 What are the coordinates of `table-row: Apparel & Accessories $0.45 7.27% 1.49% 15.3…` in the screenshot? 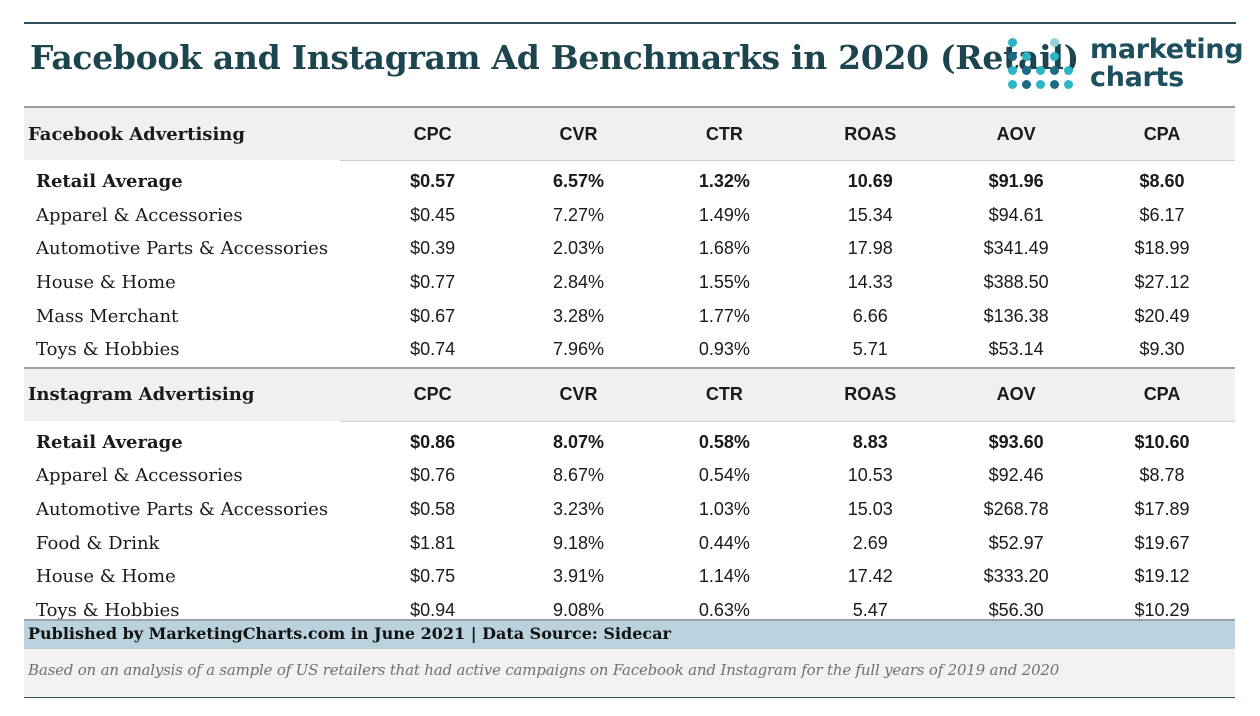 It's located at (629, 216).